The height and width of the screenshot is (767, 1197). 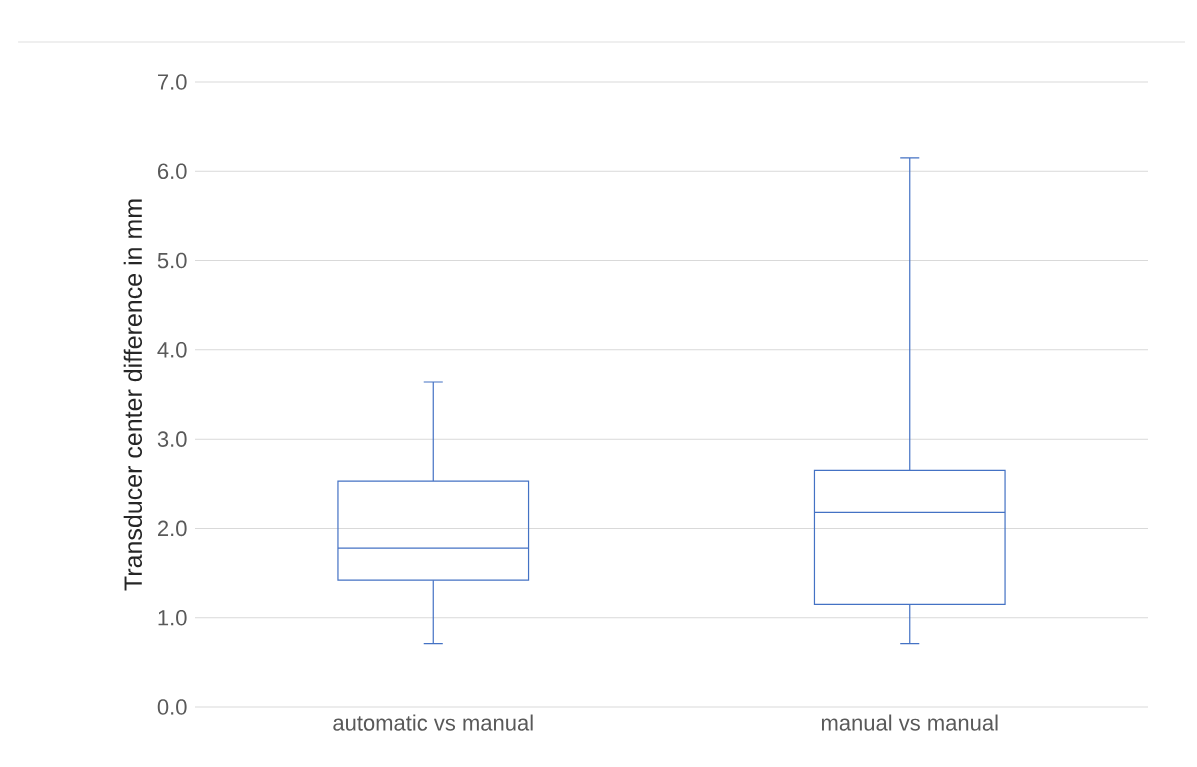 What do you see at coordinates (172, 439) in the screenshot?
I see `y-tick-label: 3.0` at bounding box center [172, 439].